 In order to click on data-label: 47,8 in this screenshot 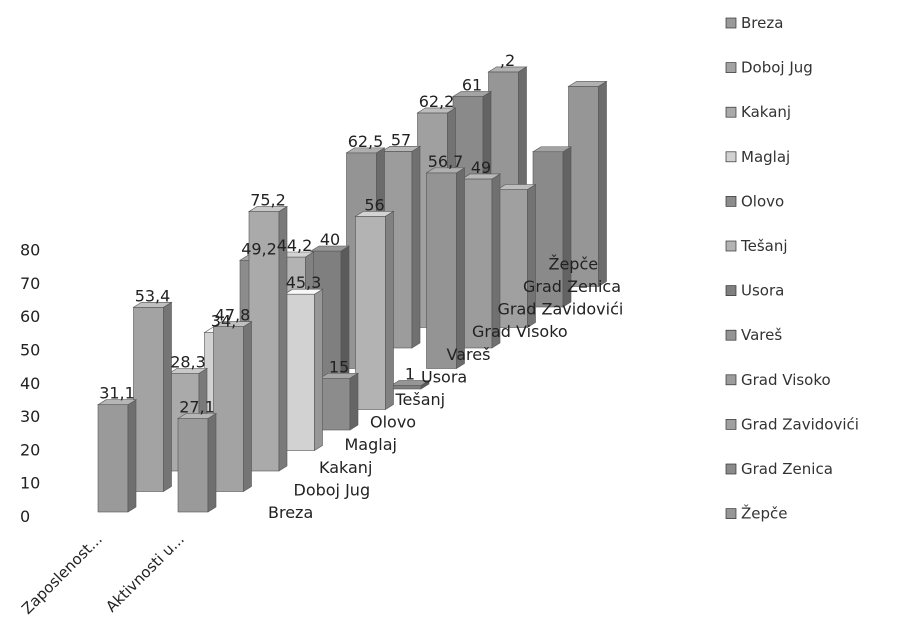, I will do `click(233, 315)`.